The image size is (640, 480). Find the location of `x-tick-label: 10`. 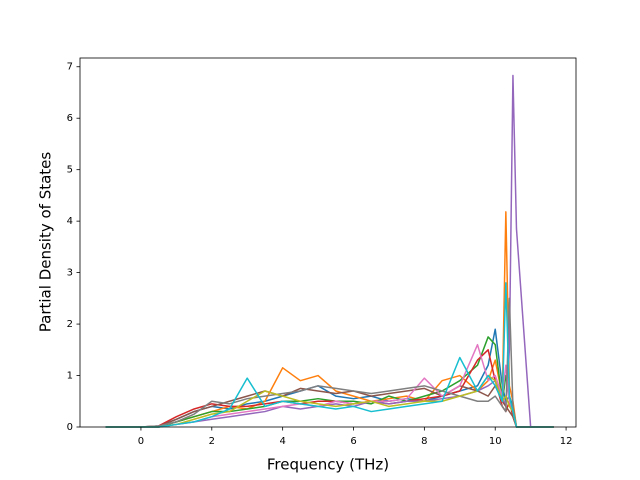

x-tick-label: 10 is located at coordinates (495, 441).